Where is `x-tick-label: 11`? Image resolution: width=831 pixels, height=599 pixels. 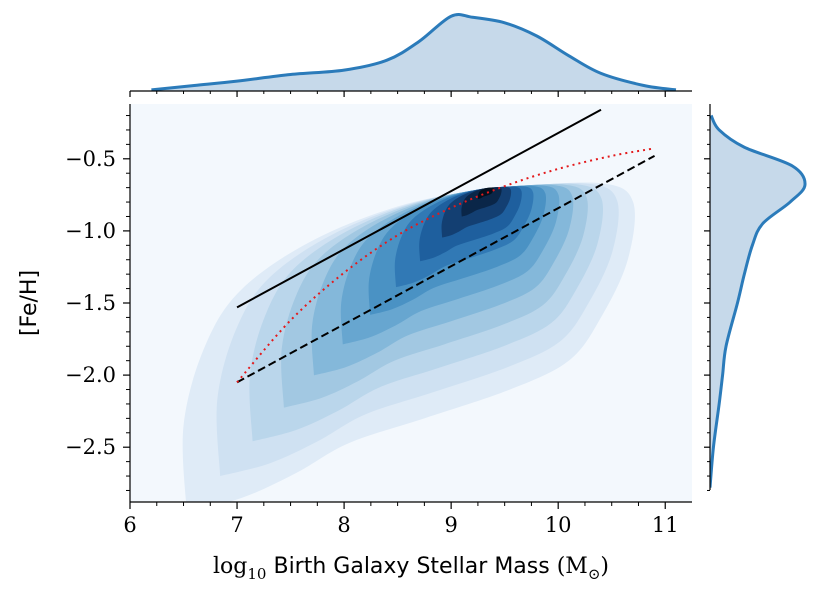 x-tick-label: 11 is located at coordinates (665, 525).